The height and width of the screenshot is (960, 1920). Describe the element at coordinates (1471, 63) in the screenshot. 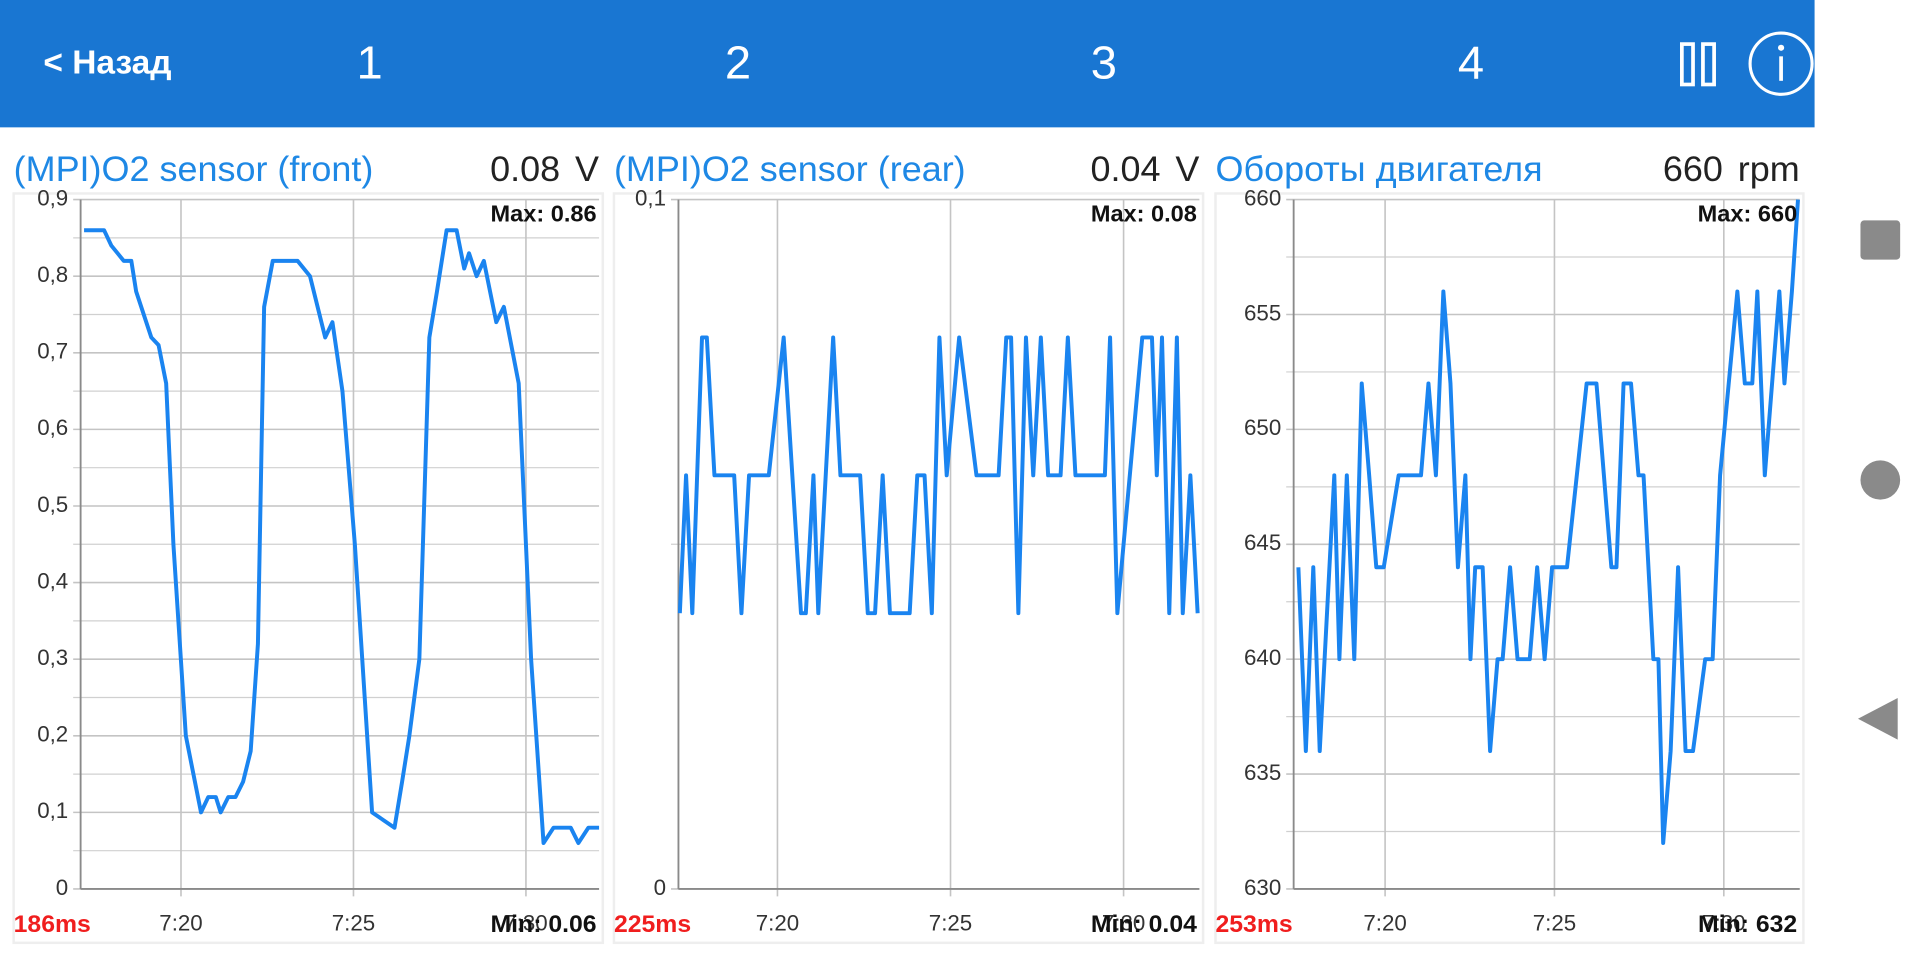

I see `tab: 4` at that location.